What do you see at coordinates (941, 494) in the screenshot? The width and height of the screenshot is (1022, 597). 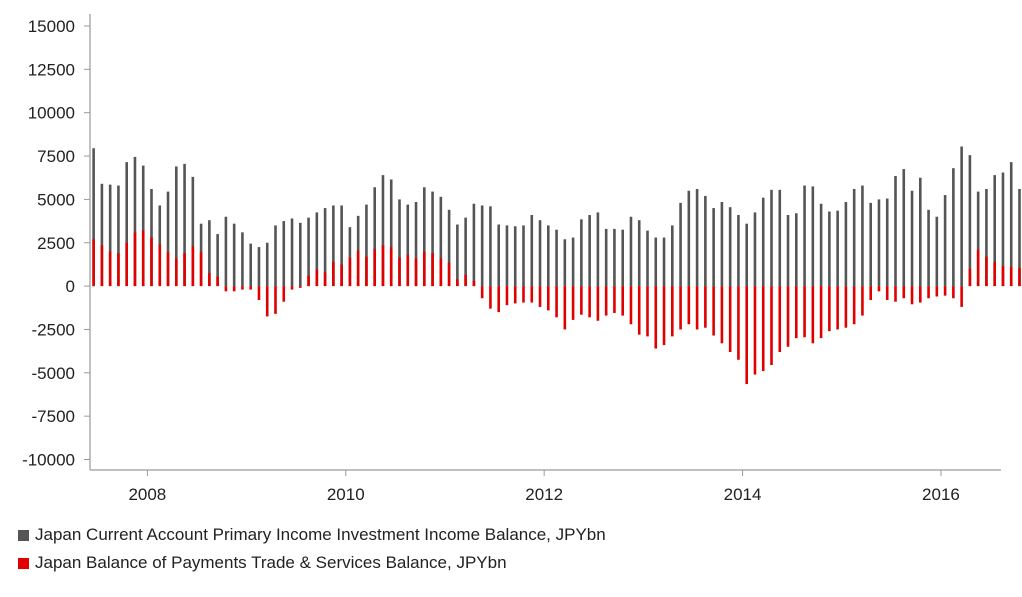 I see `x-tick-label: 2016` at bounding box center [941, 494].